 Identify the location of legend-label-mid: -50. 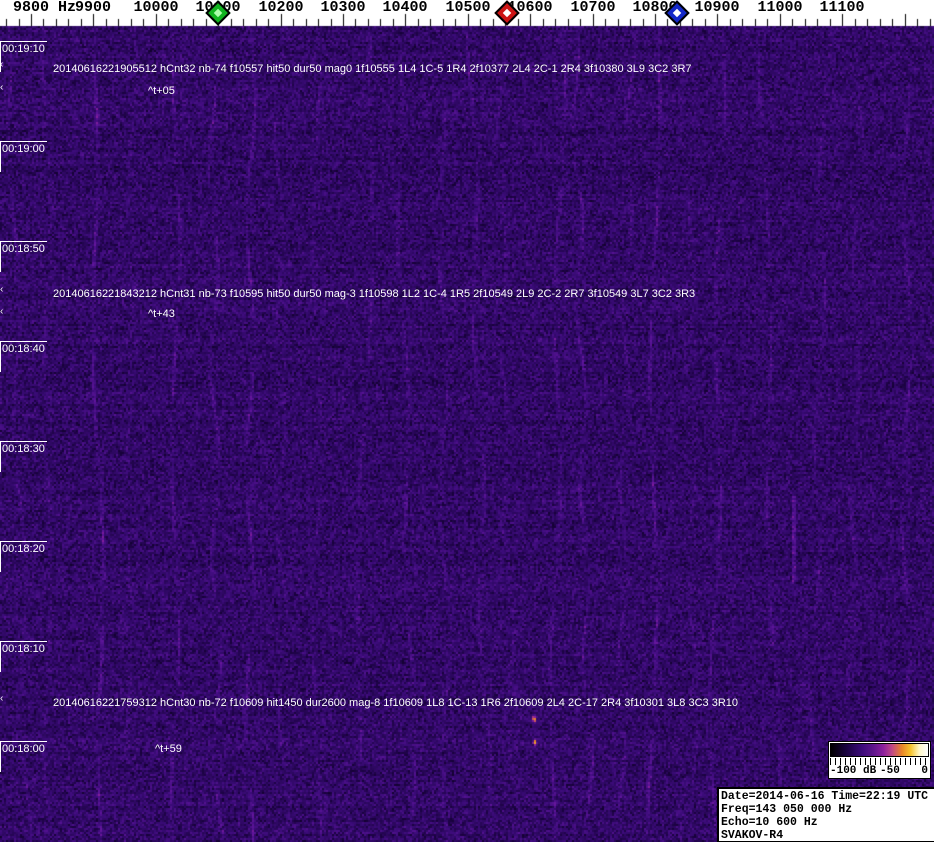
(890, 771).